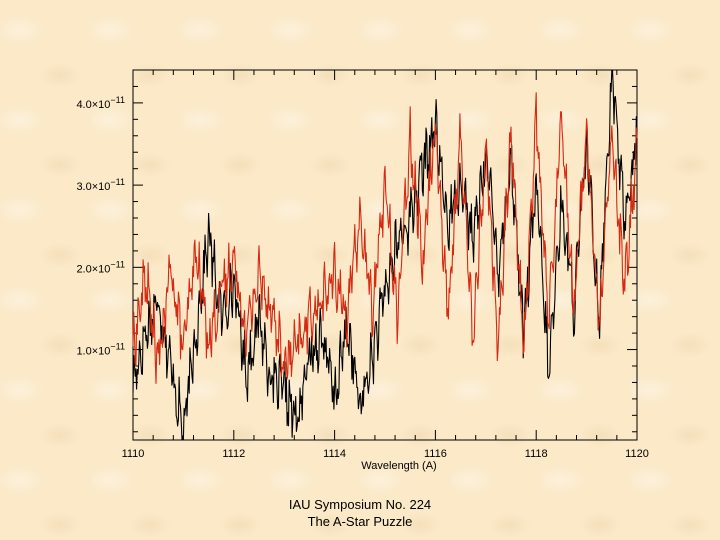 This screenshot has height=540, width=720. What do you see at coordinates (334, 454) in the screenshot?
I see `x-tick-label: 1114` at bounding box center [334, 454].